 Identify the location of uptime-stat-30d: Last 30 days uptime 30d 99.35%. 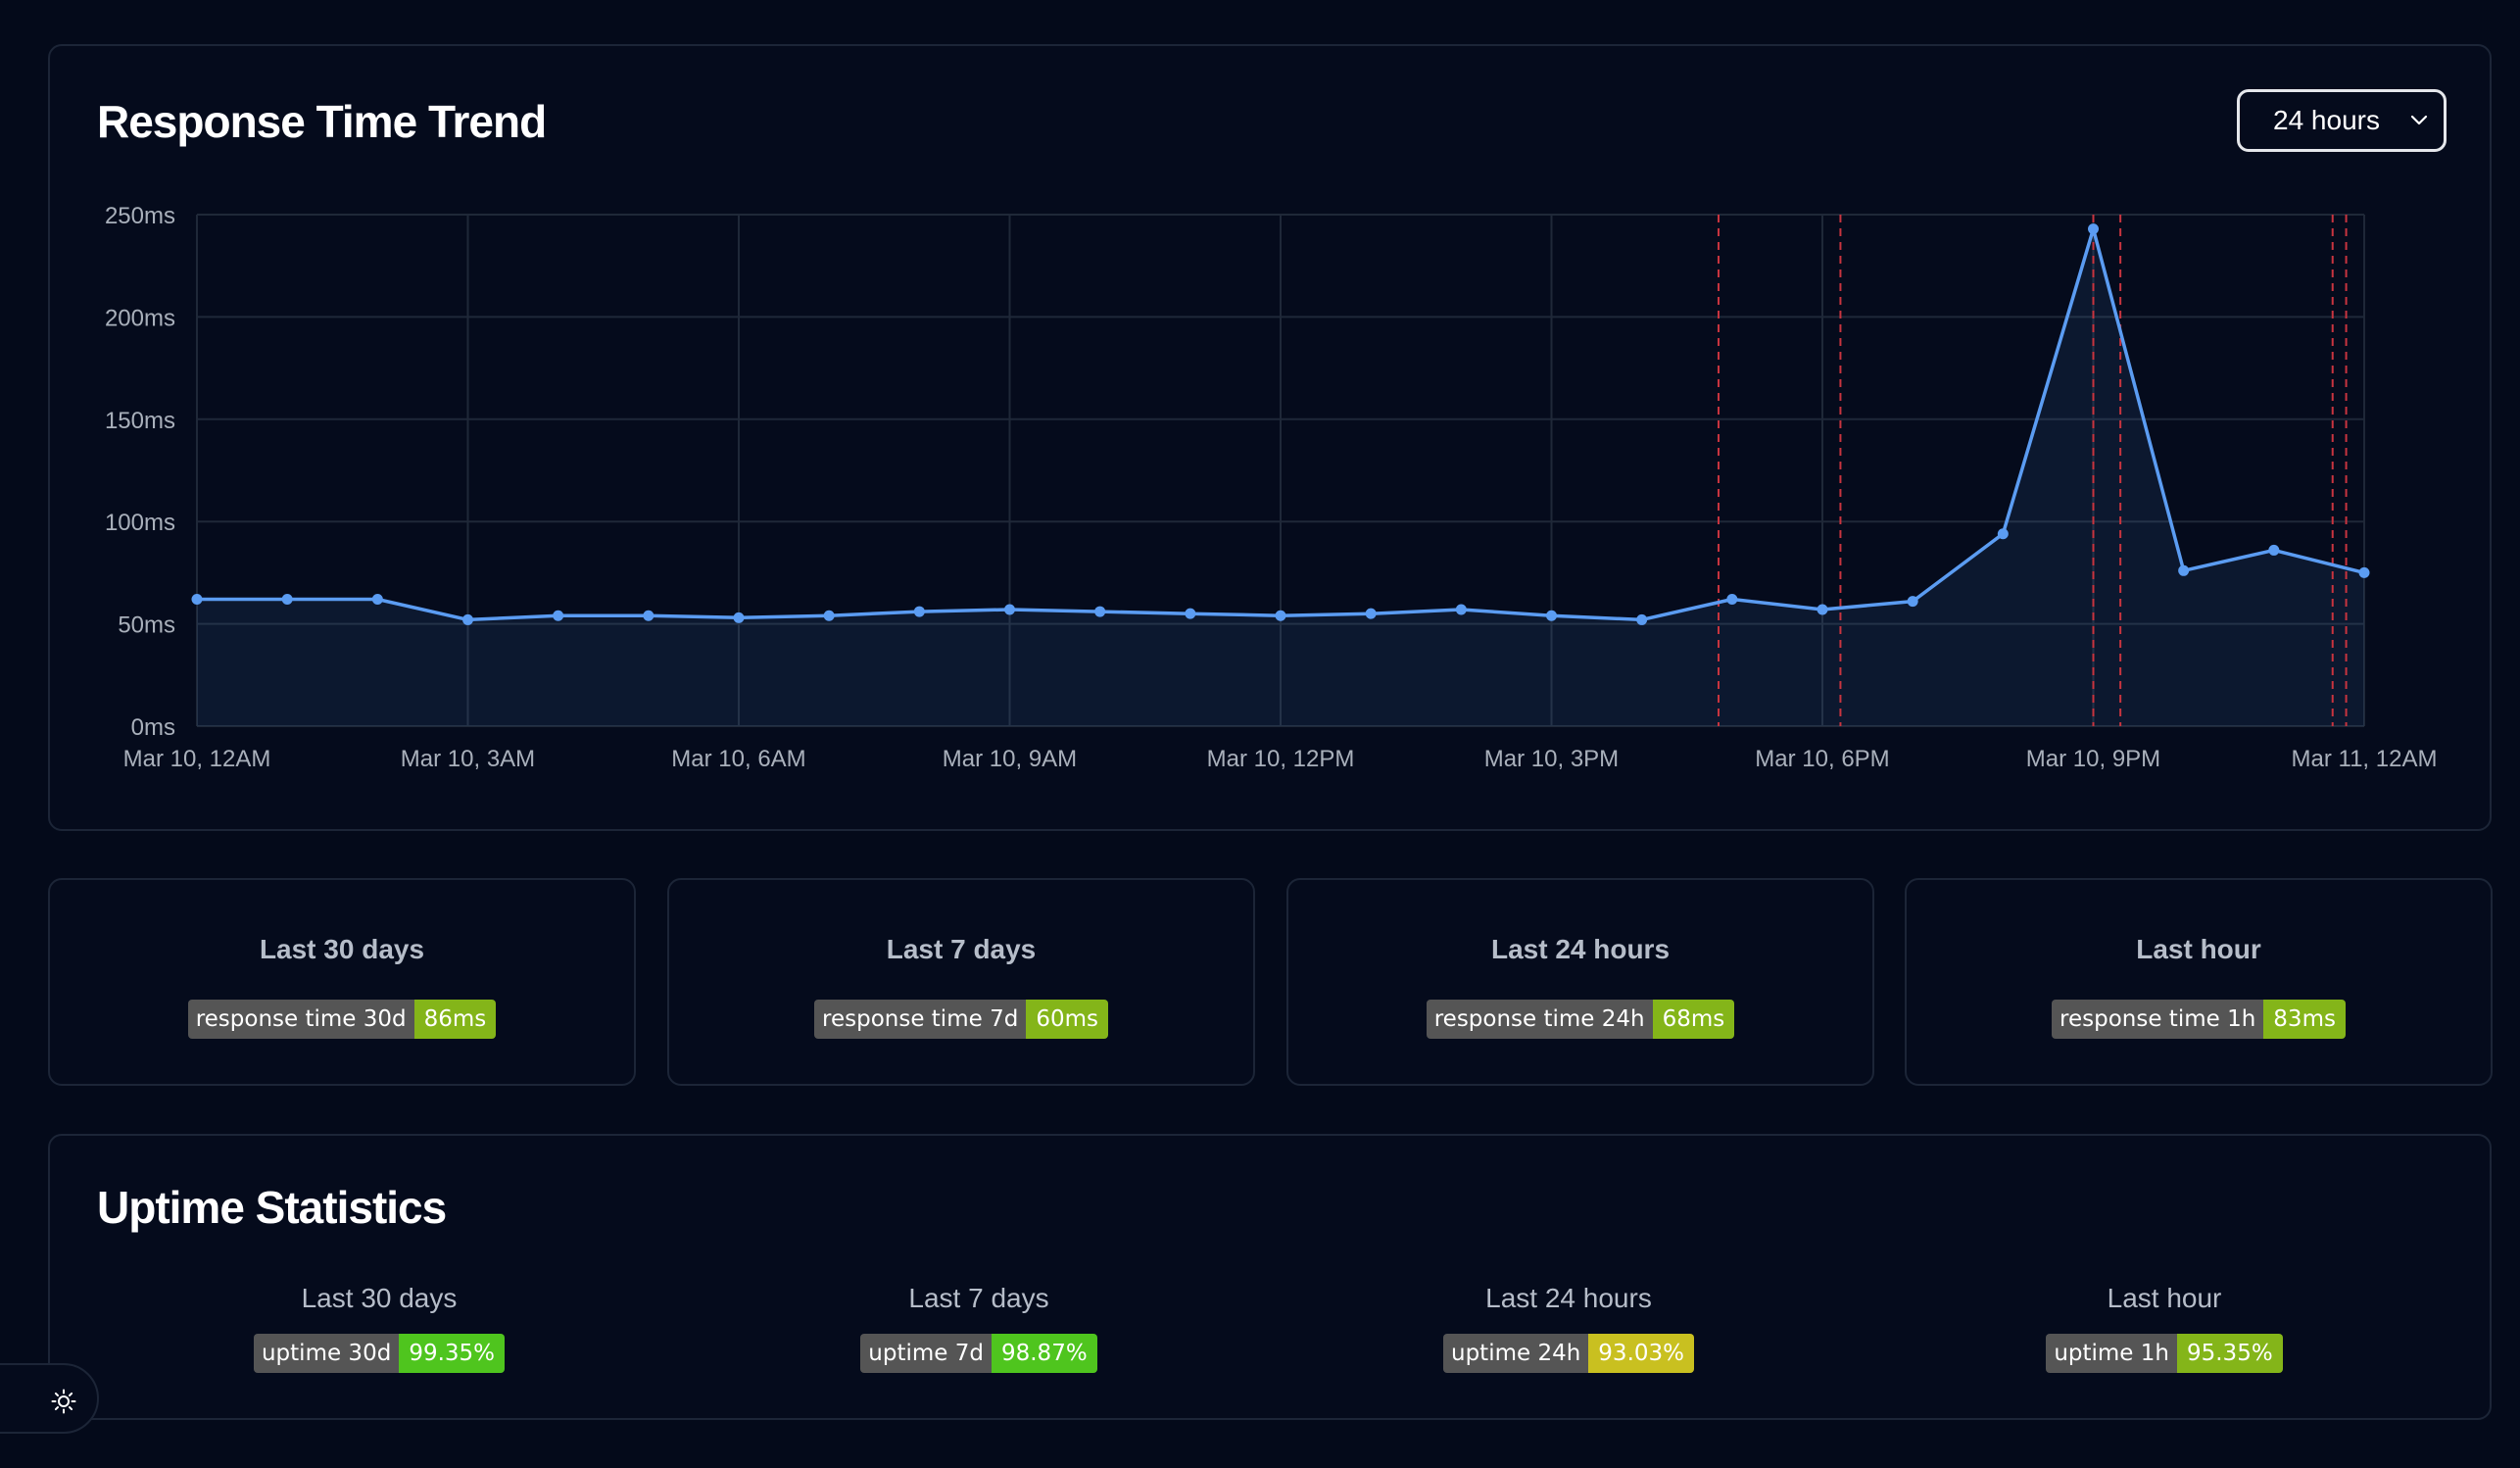
(379, 1328).